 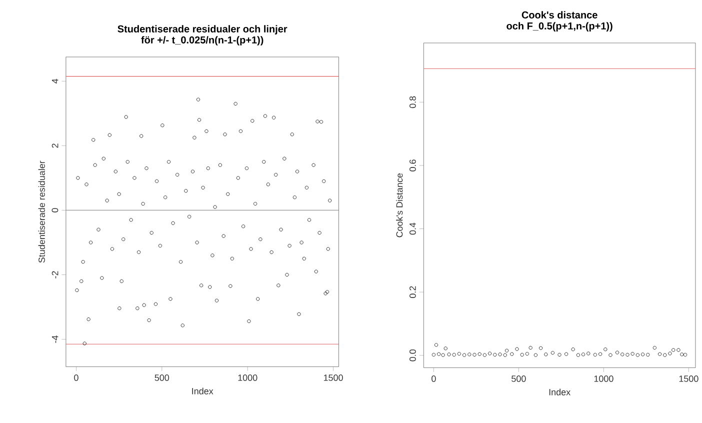 I want to click on chart-subtitle: för +/- t_0.025/n(n-1-(p+1)), so click(x=202, y=41).